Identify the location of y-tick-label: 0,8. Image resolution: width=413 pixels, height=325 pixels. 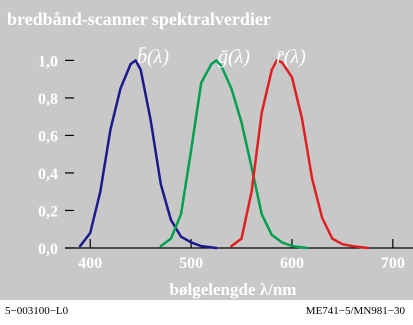
(48, 99).